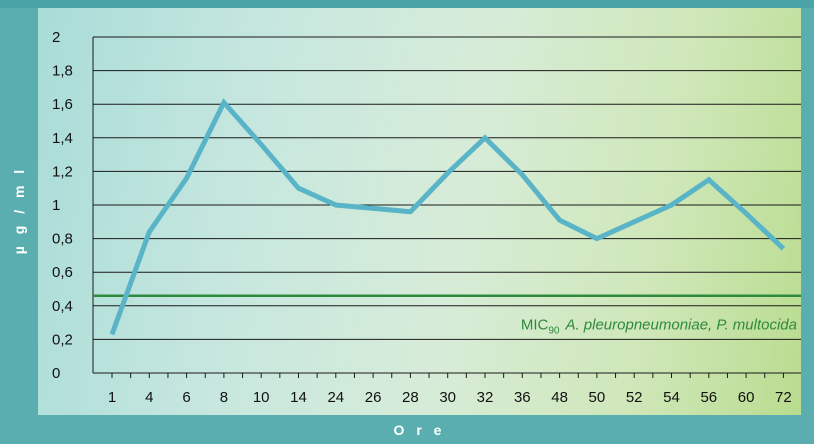 The height and width of the screenshot is (444, 814). I want to click on x-tick-label: 36, so click(522, 397).